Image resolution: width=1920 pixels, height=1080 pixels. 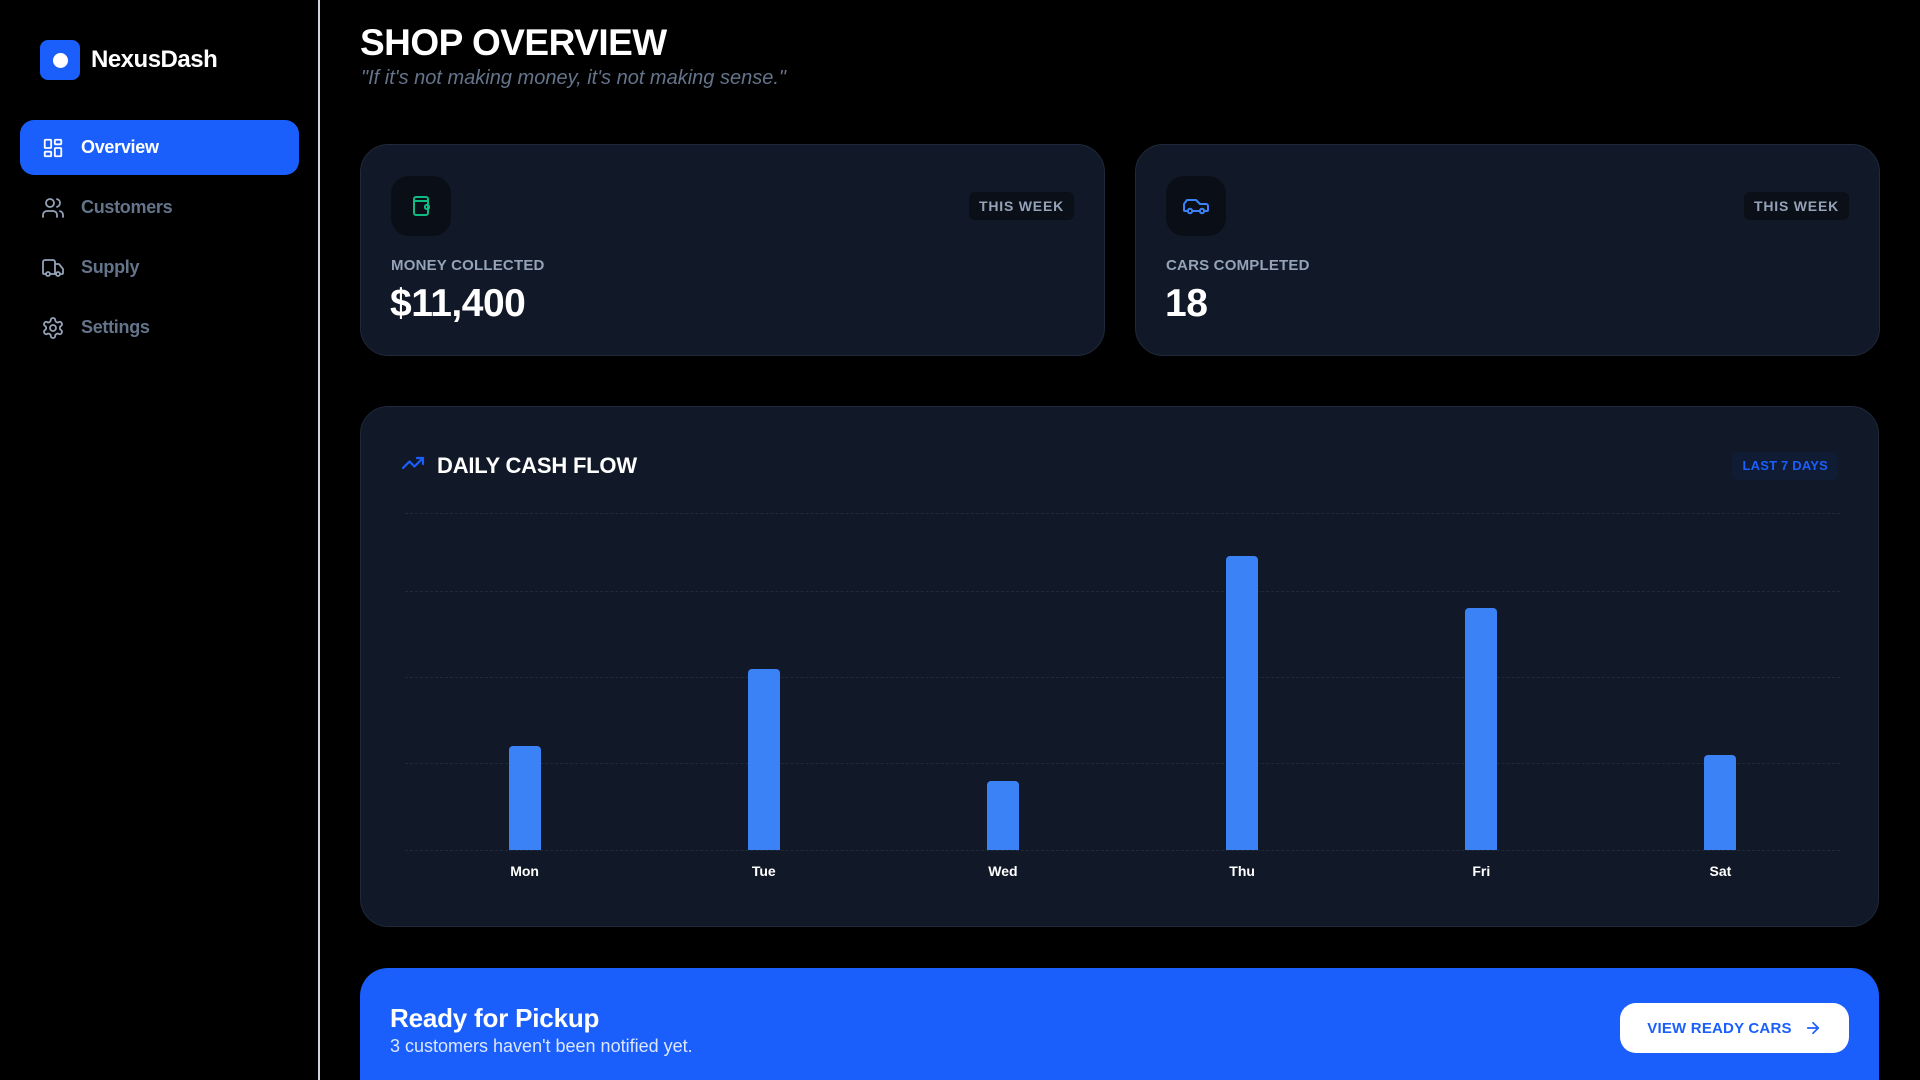 I want to click on sidebar-nav: Overview Customers Supply Settings, so click(x=159, y=240).